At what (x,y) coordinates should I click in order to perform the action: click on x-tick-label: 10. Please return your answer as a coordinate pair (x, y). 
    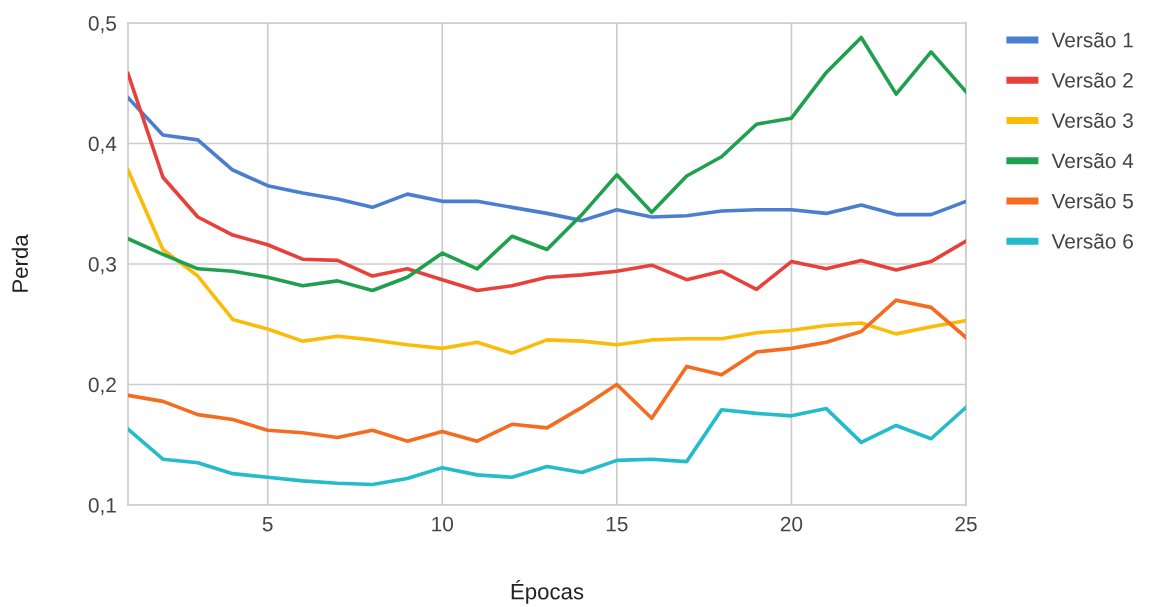
    Looking at the image, I should click on (443, 524).